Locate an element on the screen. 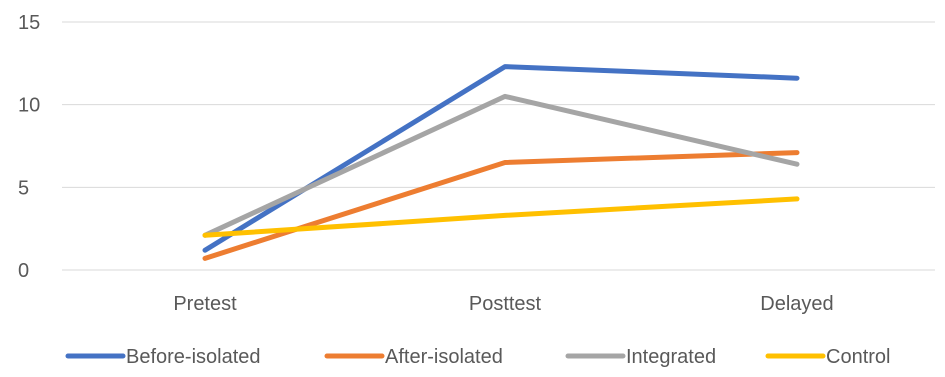 The width and height of the screenshot is (945, 377). series-line-control is located at coordinates (501, 217).